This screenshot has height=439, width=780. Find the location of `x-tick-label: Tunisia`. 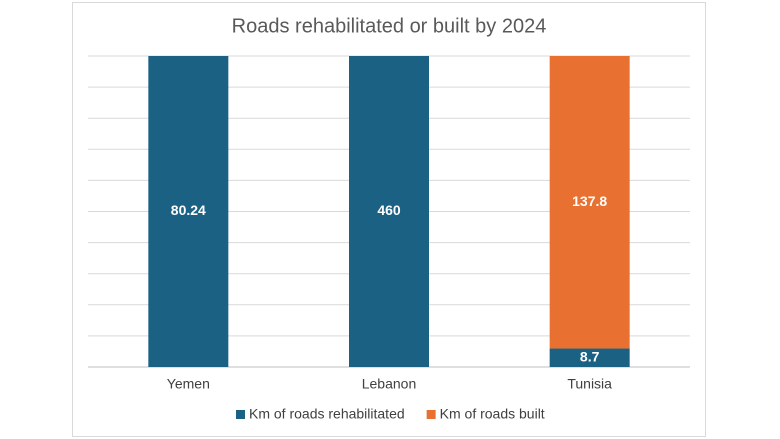

x-tick-label: Tunisia is located at coordinates (589, 384).